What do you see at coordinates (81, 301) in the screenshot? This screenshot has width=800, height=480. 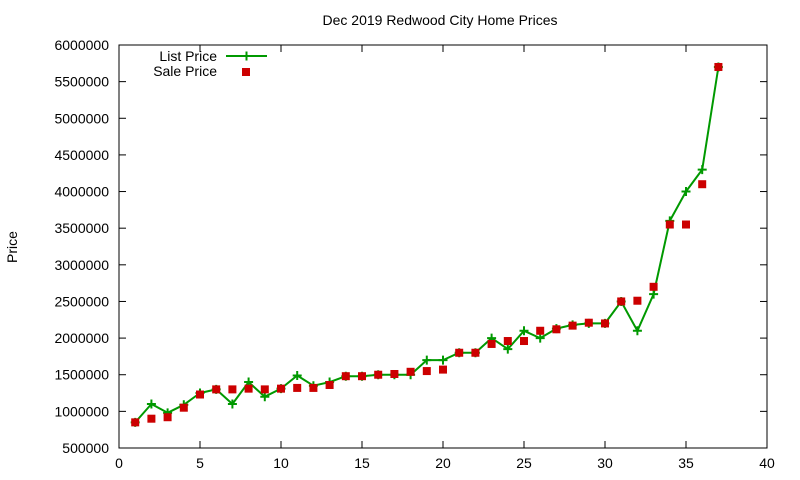 I see `y-tick-label: 2500000` at bounding box center [81, 301].